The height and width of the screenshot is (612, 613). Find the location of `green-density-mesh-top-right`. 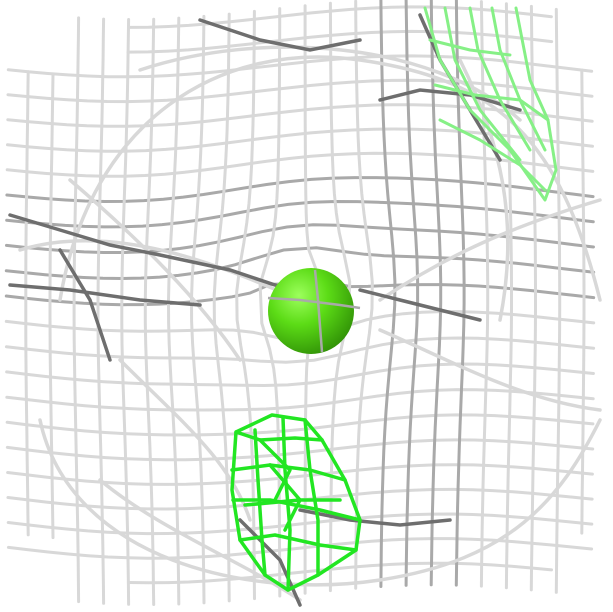

green-density-mesh-top-right is located at coordinates (490, 104).